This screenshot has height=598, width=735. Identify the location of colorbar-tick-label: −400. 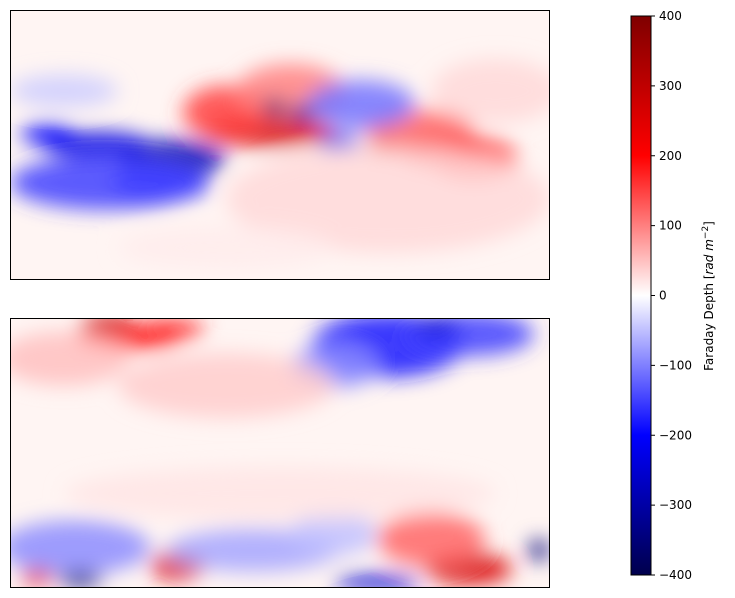
(675, 575).